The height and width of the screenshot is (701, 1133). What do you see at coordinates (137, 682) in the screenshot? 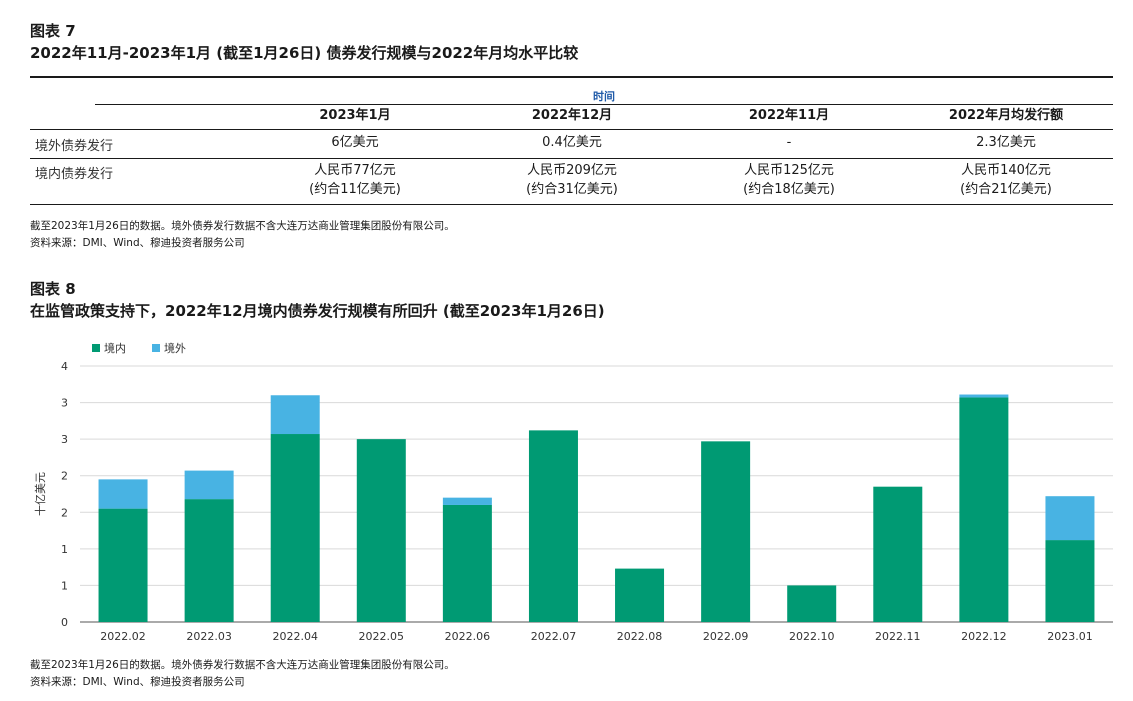
I see `fig8-source: 资料来源：DMI、Wind、穆迪投资者服务公司` at bounding box center [137, 682].